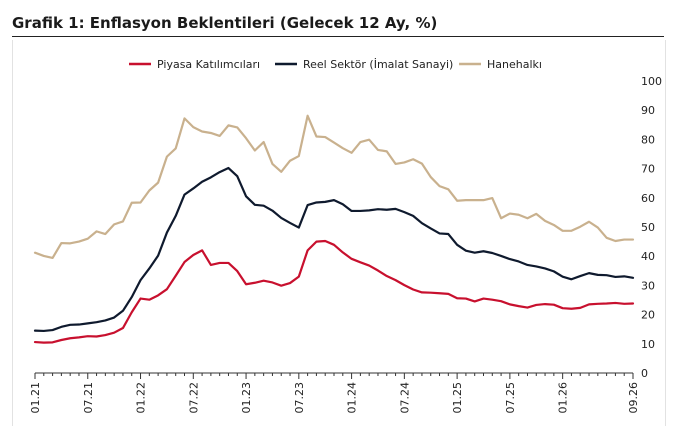 This screenshot has width=684, height=432. I want to click on y-tick-label: 30, so click(648, 285).